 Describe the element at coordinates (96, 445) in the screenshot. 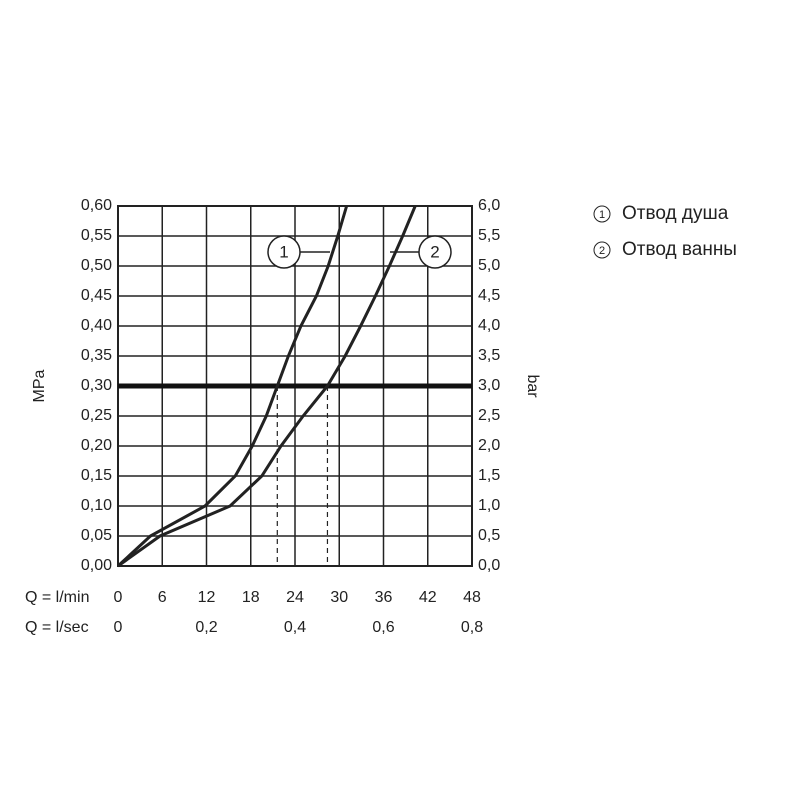

I see `y-tick-label: 0,20` at that location.